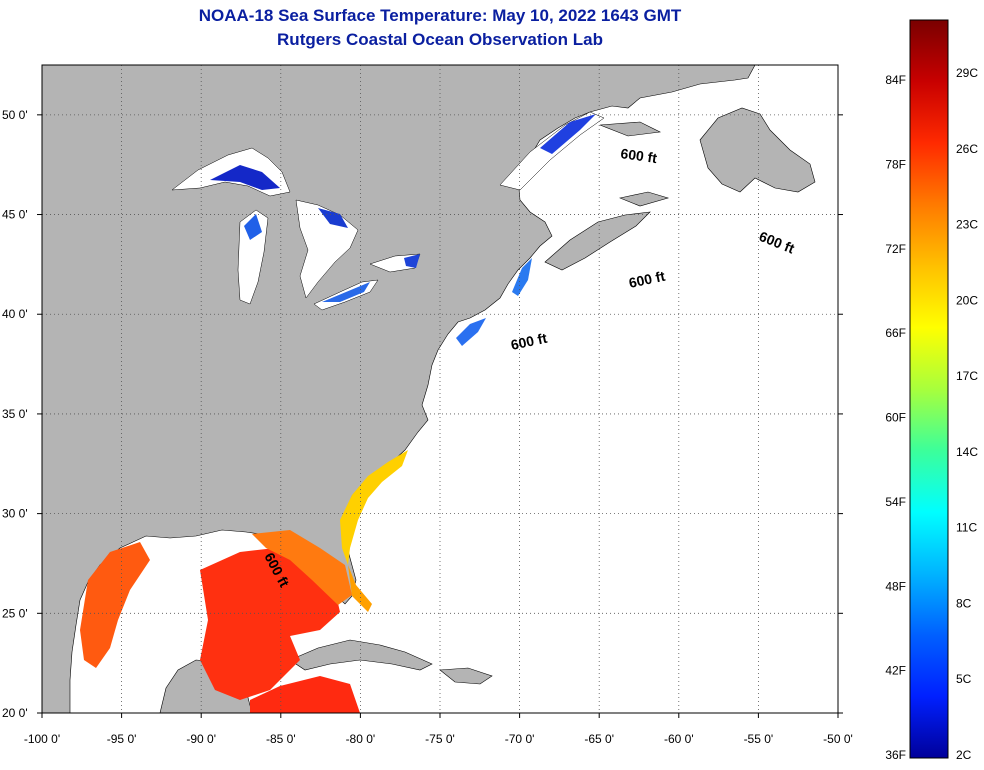 The image size is (984, 770). I want to click on colorbar-f-label: 36F, so click(895, 755).